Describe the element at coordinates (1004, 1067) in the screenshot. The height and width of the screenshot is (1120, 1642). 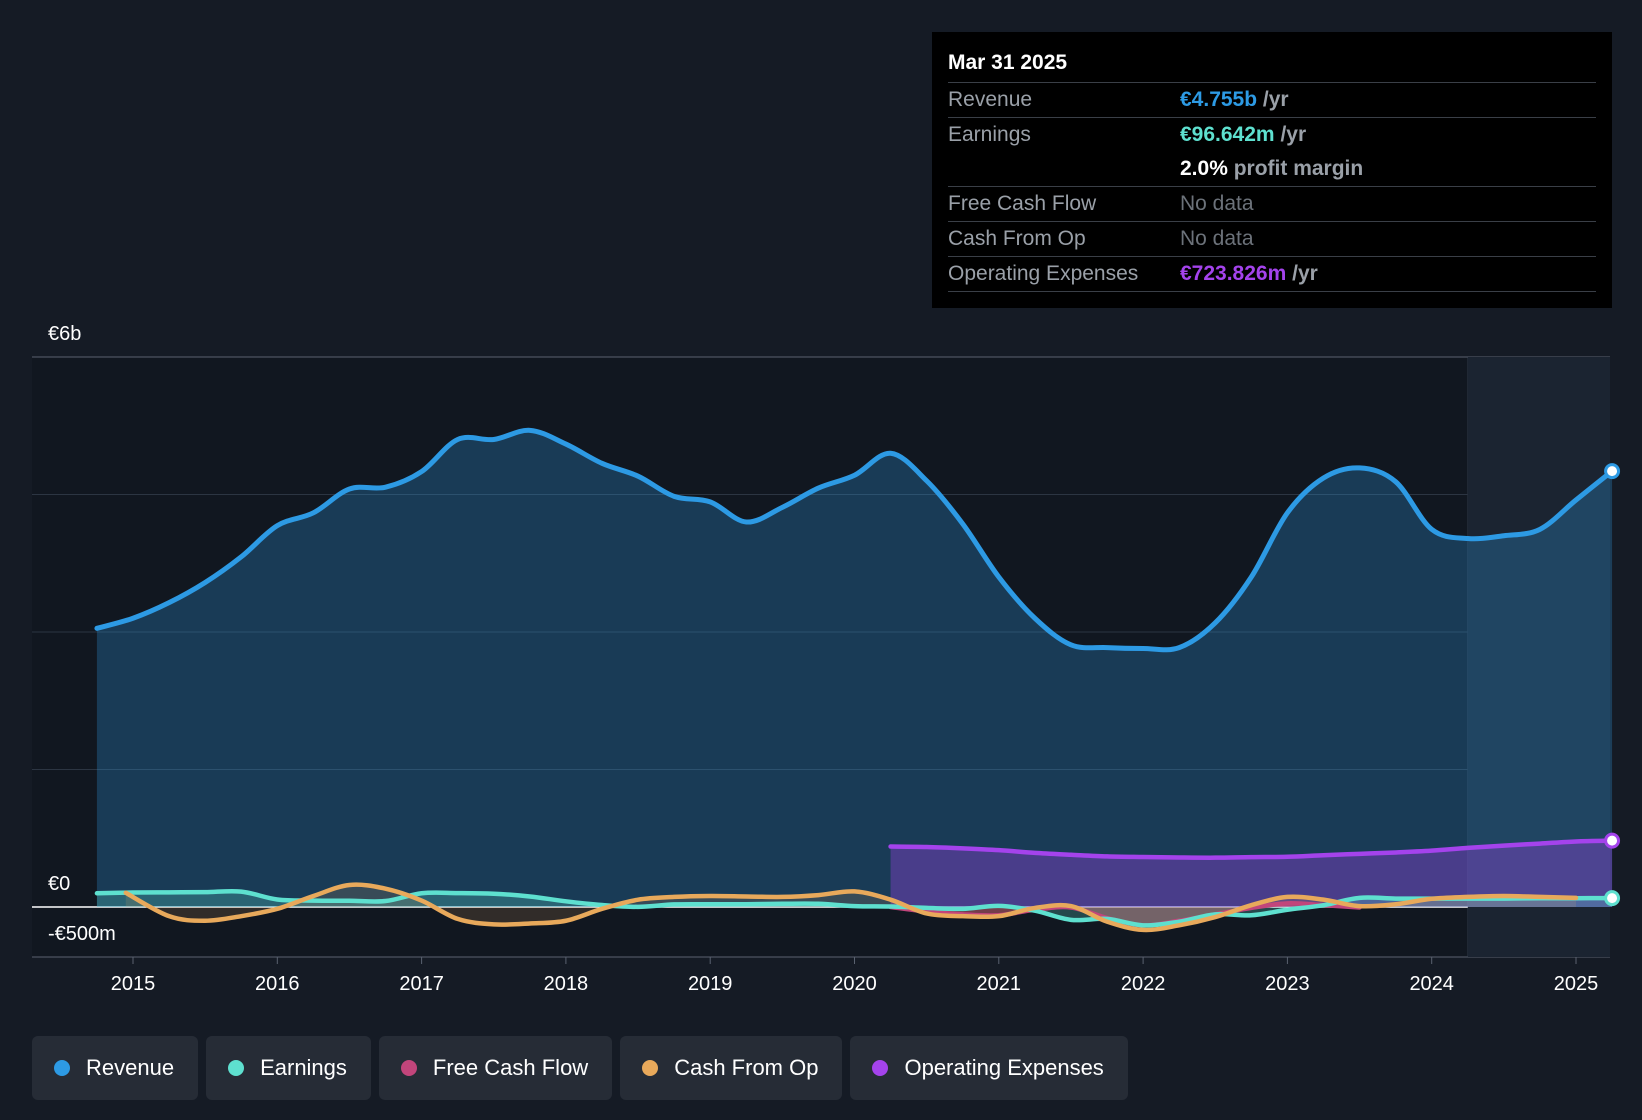
I see `legend-label: Operating Expenses` at that location.